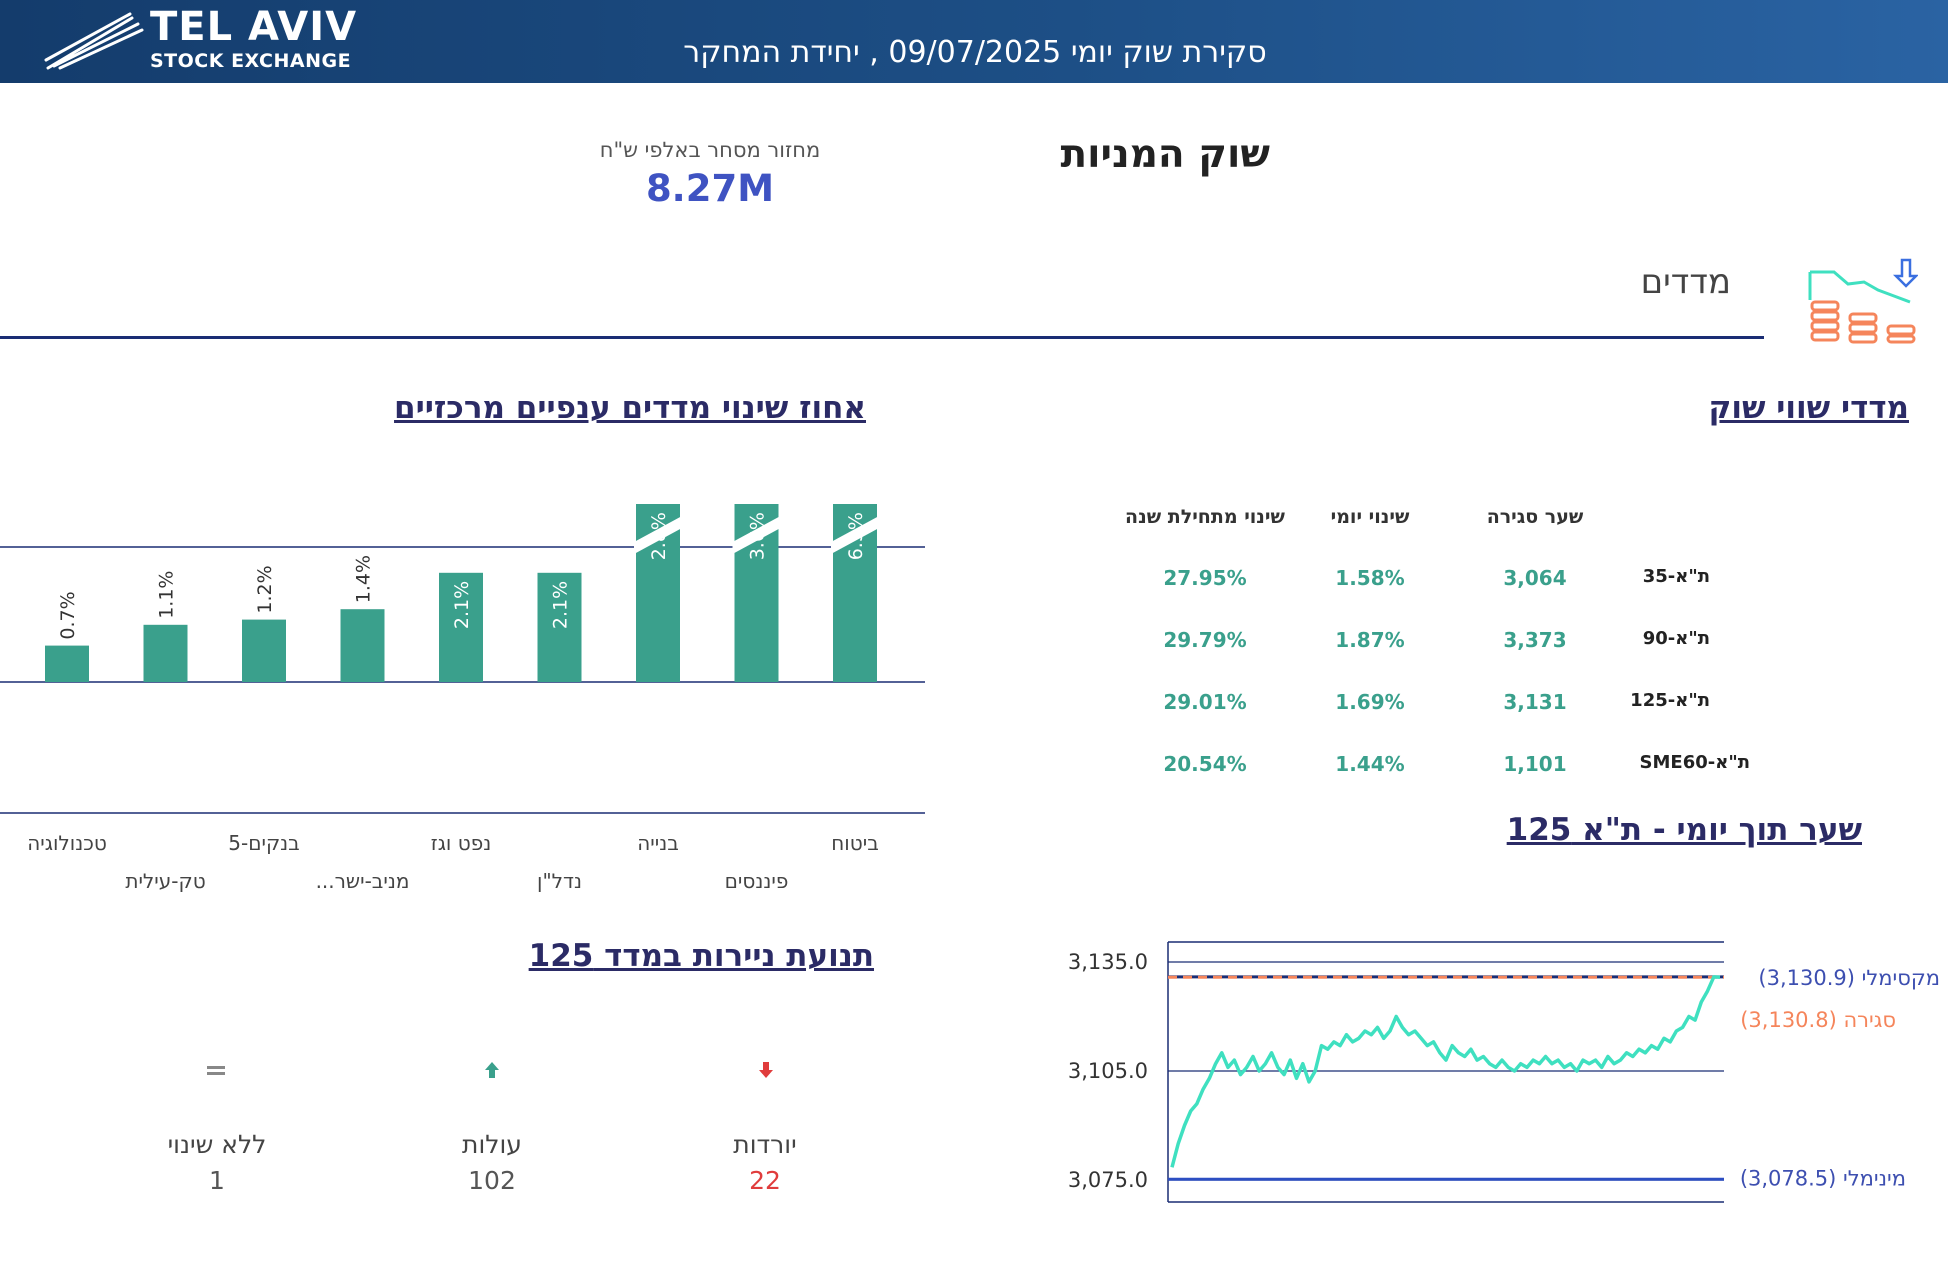 The image size is (1948, 1268). Describe the element at coordinates (1370, 764) in the screenshot. I see `index-daily-change: 1.44%` at that location.